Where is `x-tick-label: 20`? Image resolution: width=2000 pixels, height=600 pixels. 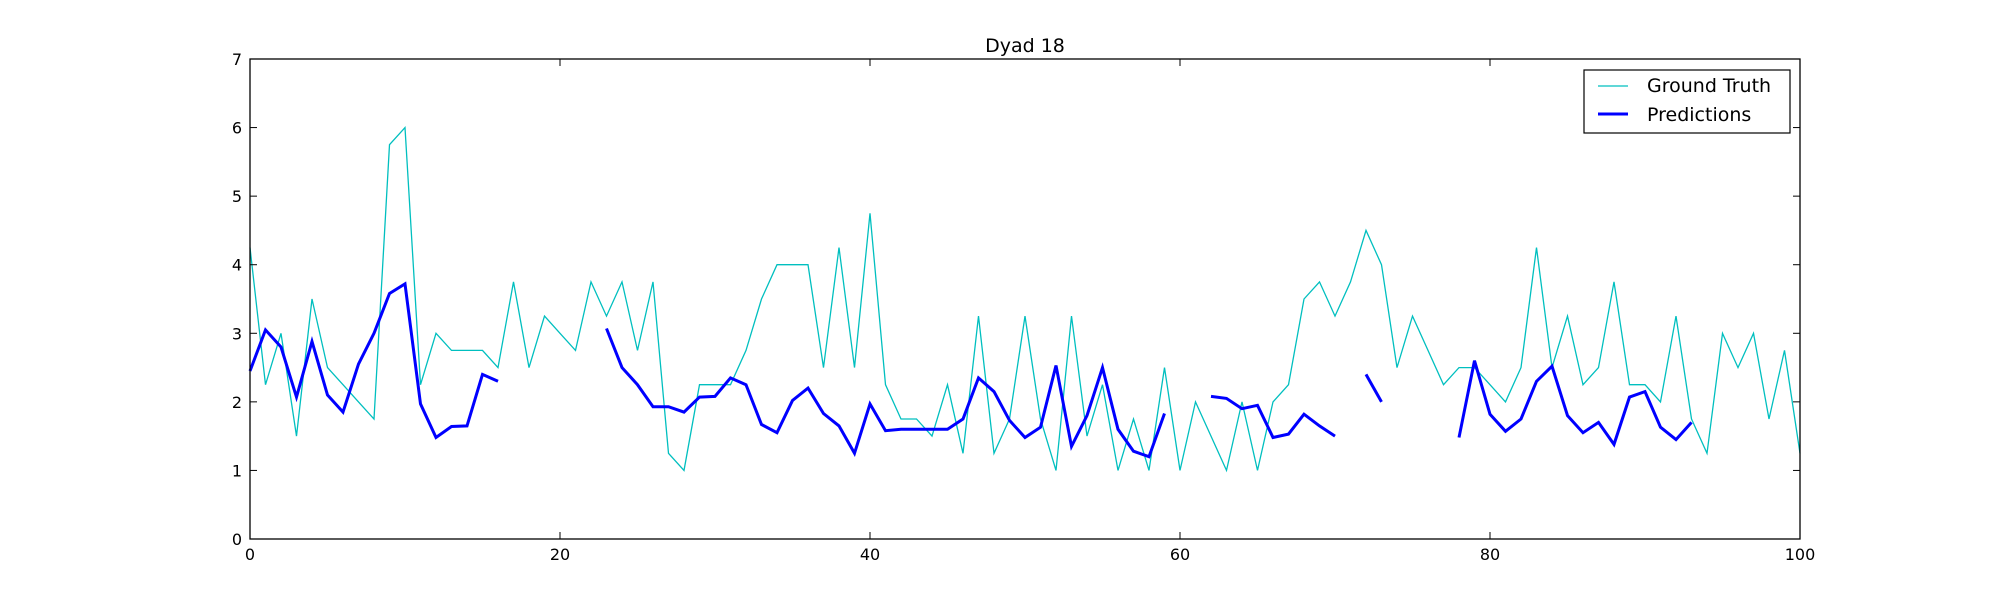 x-tick-label: 20 is located at coordinates (560, 554).